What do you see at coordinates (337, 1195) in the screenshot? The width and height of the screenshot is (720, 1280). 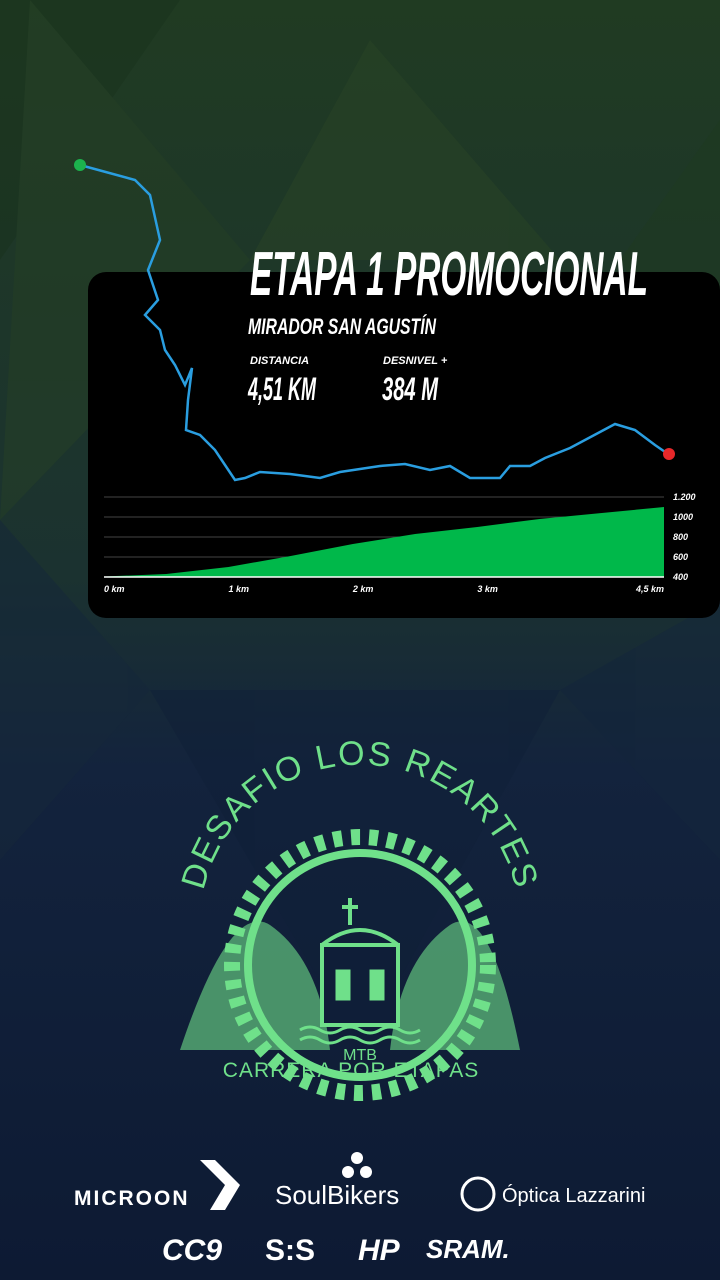 I see `sponsor: SoulBikers` at bounding box center [337, 1195].